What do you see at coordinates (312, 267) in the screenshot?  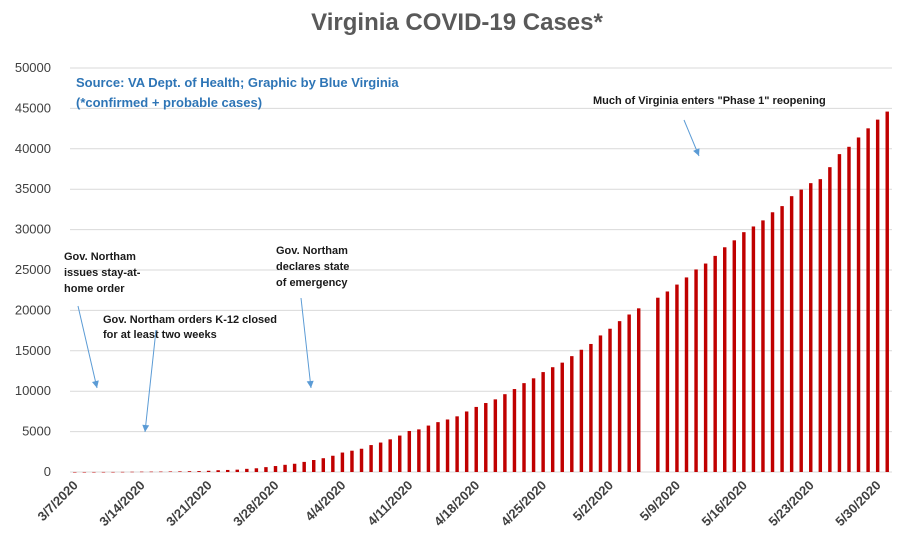 I see `annotation-text: declares state` at bounding box center [312, 267].